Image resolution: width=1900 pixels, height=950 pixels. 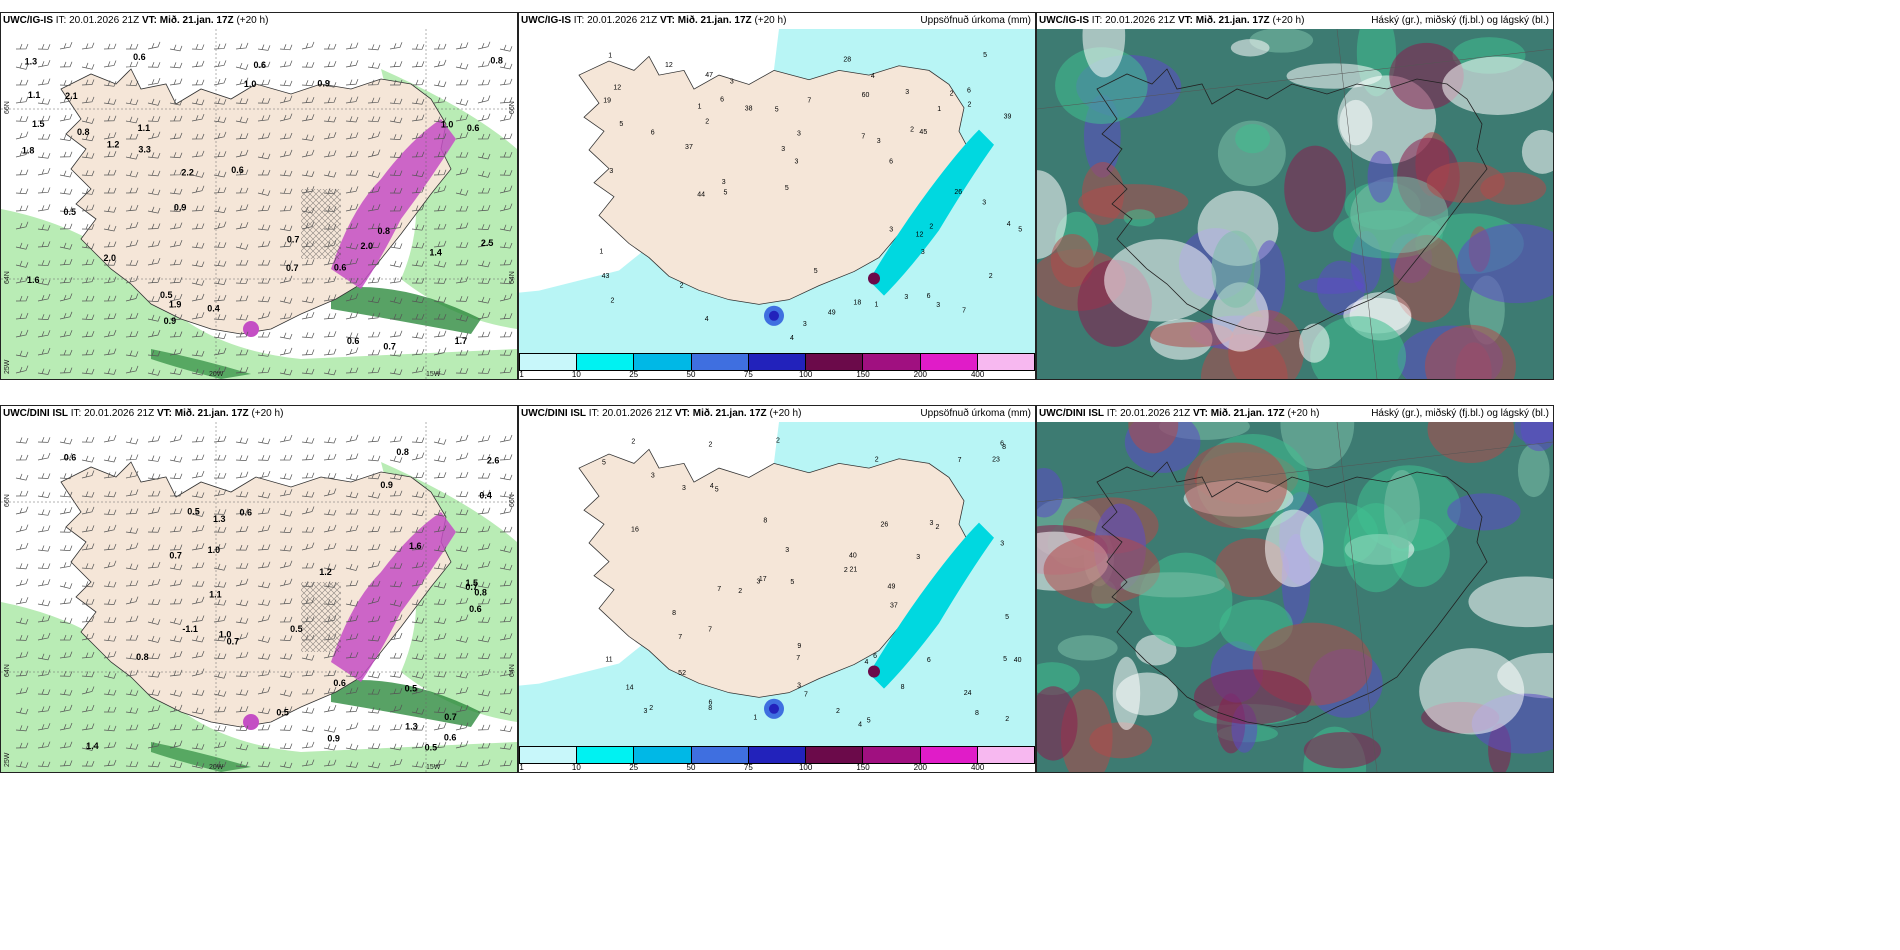 I want to click on precip-value-label: 2, so click(x=877, y=459).